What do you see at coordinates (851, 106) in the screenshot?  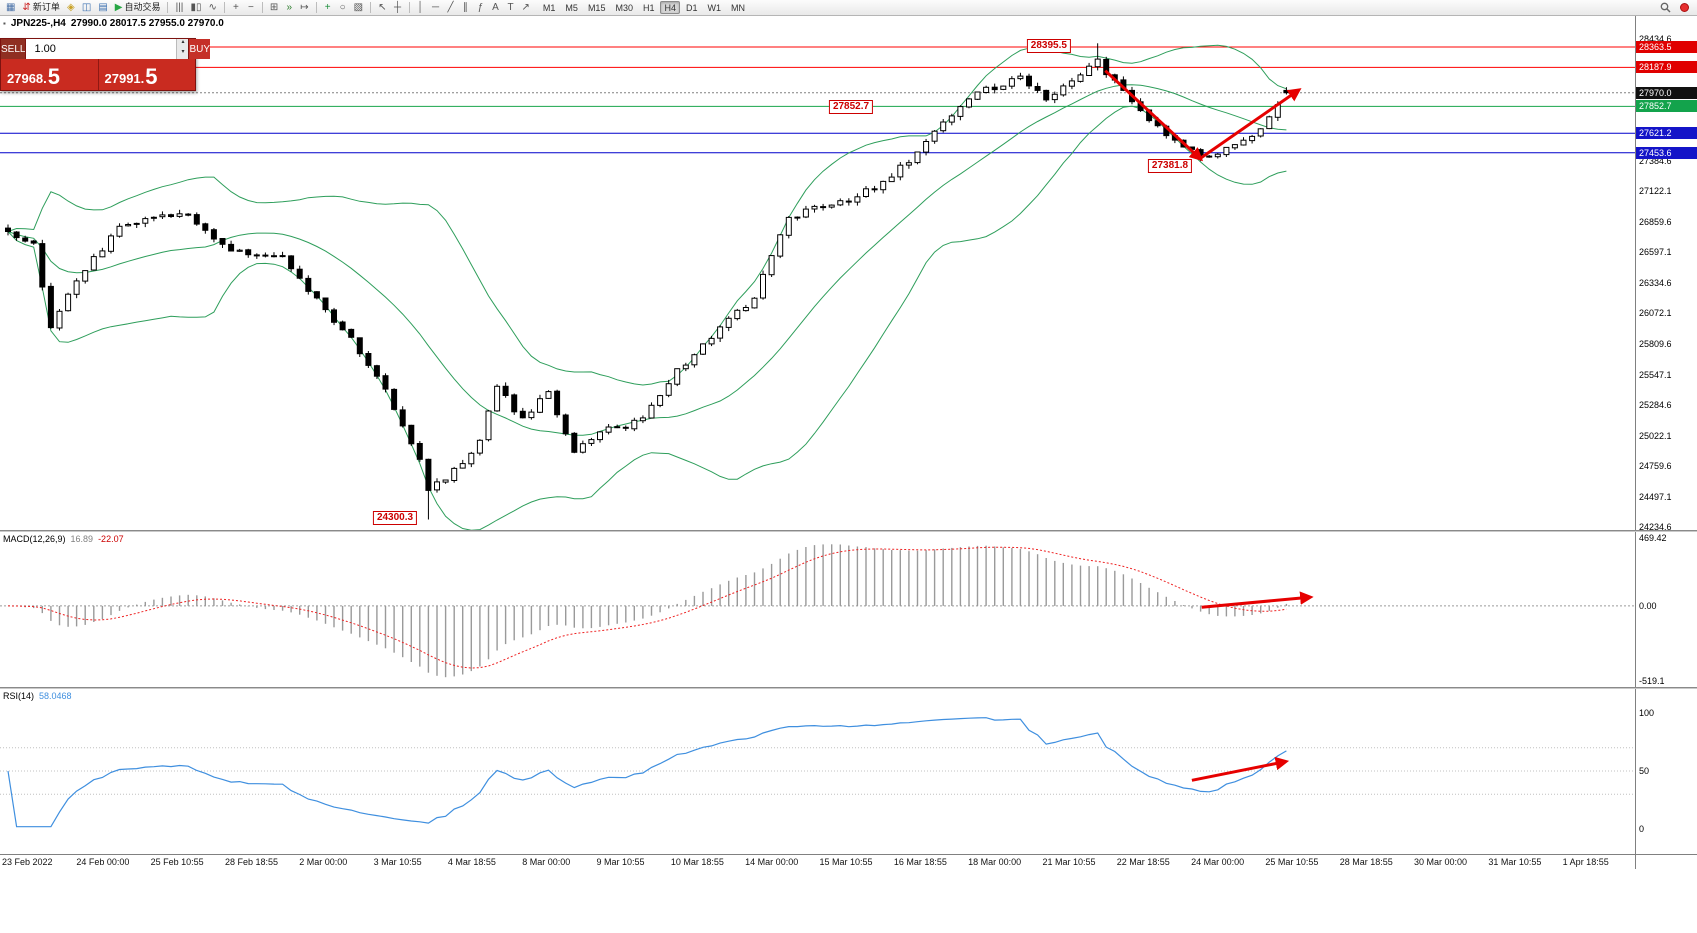 I see `price-annotation-label: 27852.7` at bounding box center [851, 106].